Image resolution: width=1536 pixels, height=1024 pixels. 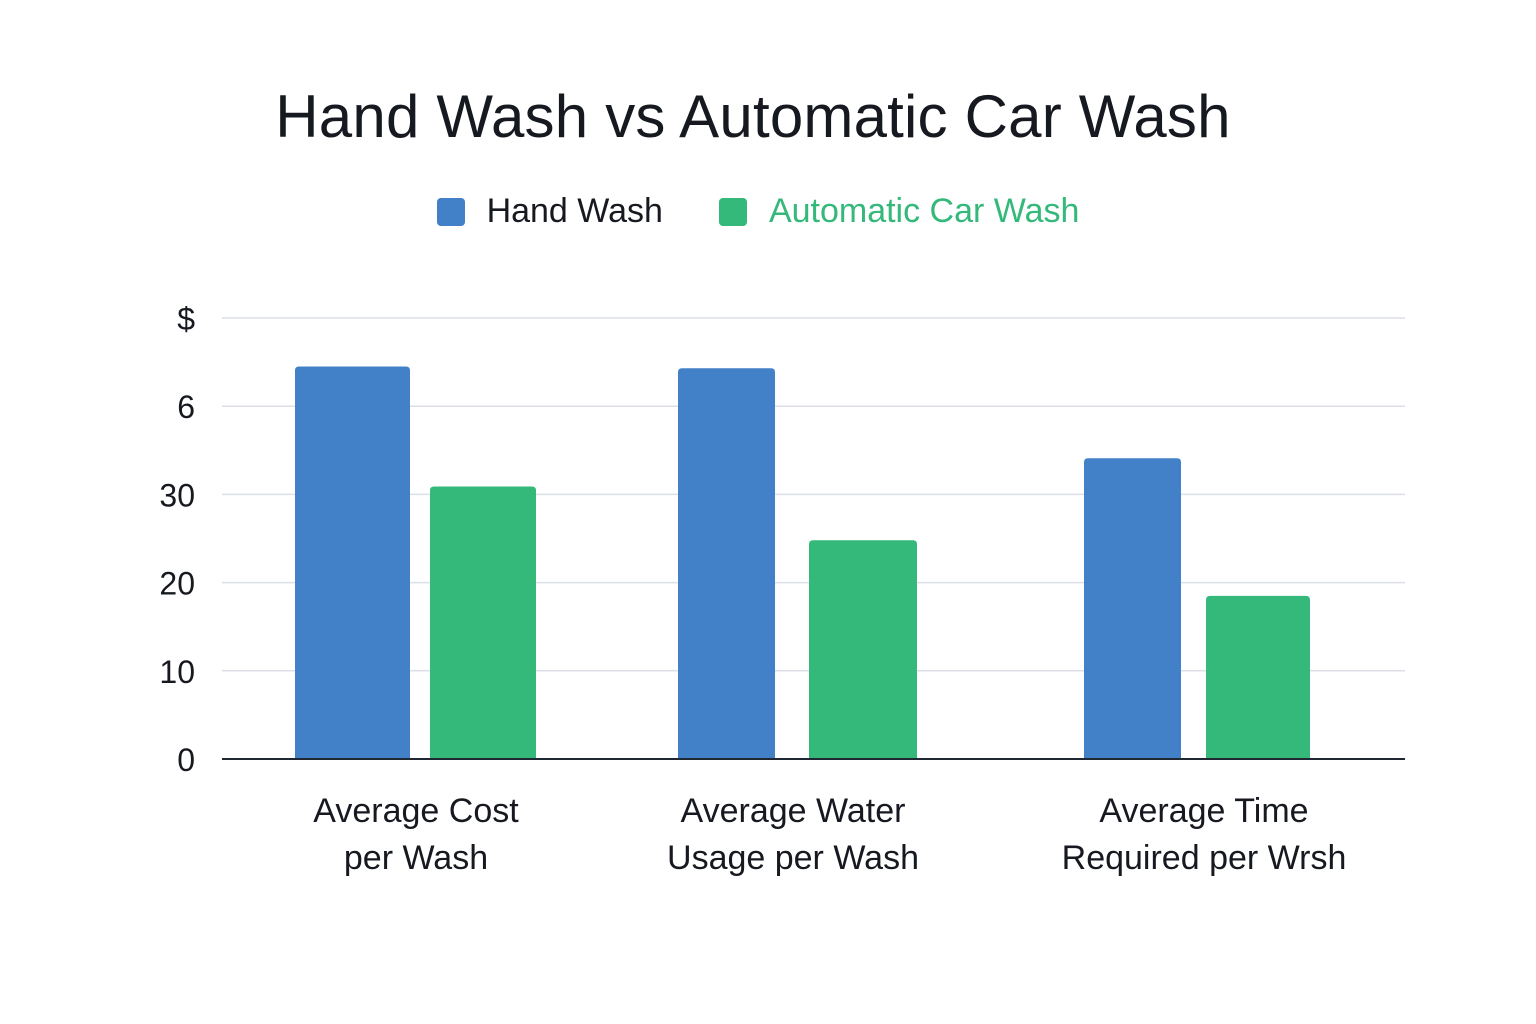 What do you see at coordinates (753, 116) in the screenshot?
I see `chart-title: Hand Wash vs Automatic Car Wash` at bounding box center [753, 116].